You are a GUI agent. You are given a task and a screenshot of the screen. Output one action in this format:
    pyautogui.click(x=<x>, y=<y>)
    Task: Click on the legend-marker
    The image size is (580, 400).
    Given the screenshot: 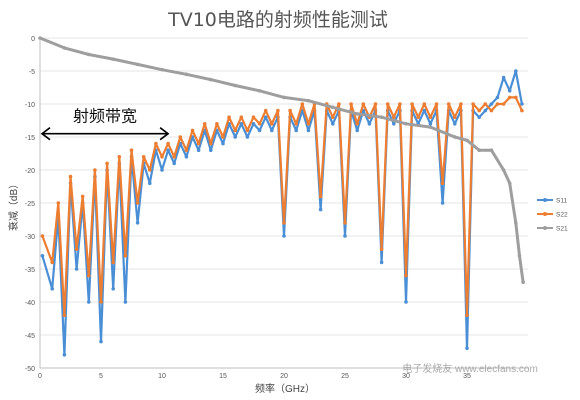 What is the action you would take?
    pyautogui.click(x=545, y=200)
    